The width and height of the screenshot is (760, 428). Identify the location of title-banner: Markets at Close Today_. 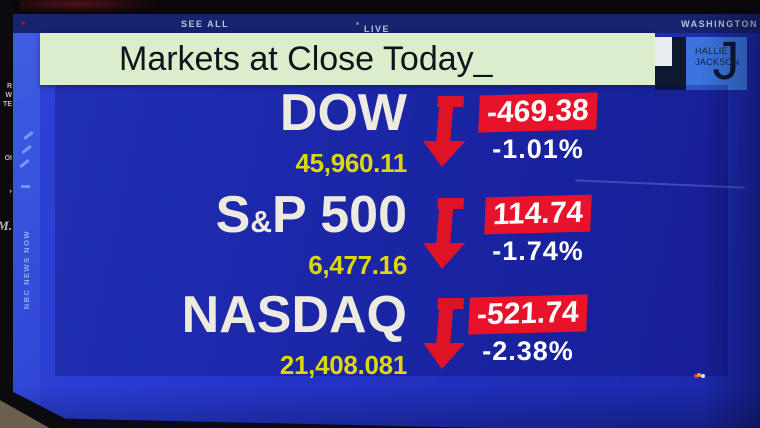
(347, 59).